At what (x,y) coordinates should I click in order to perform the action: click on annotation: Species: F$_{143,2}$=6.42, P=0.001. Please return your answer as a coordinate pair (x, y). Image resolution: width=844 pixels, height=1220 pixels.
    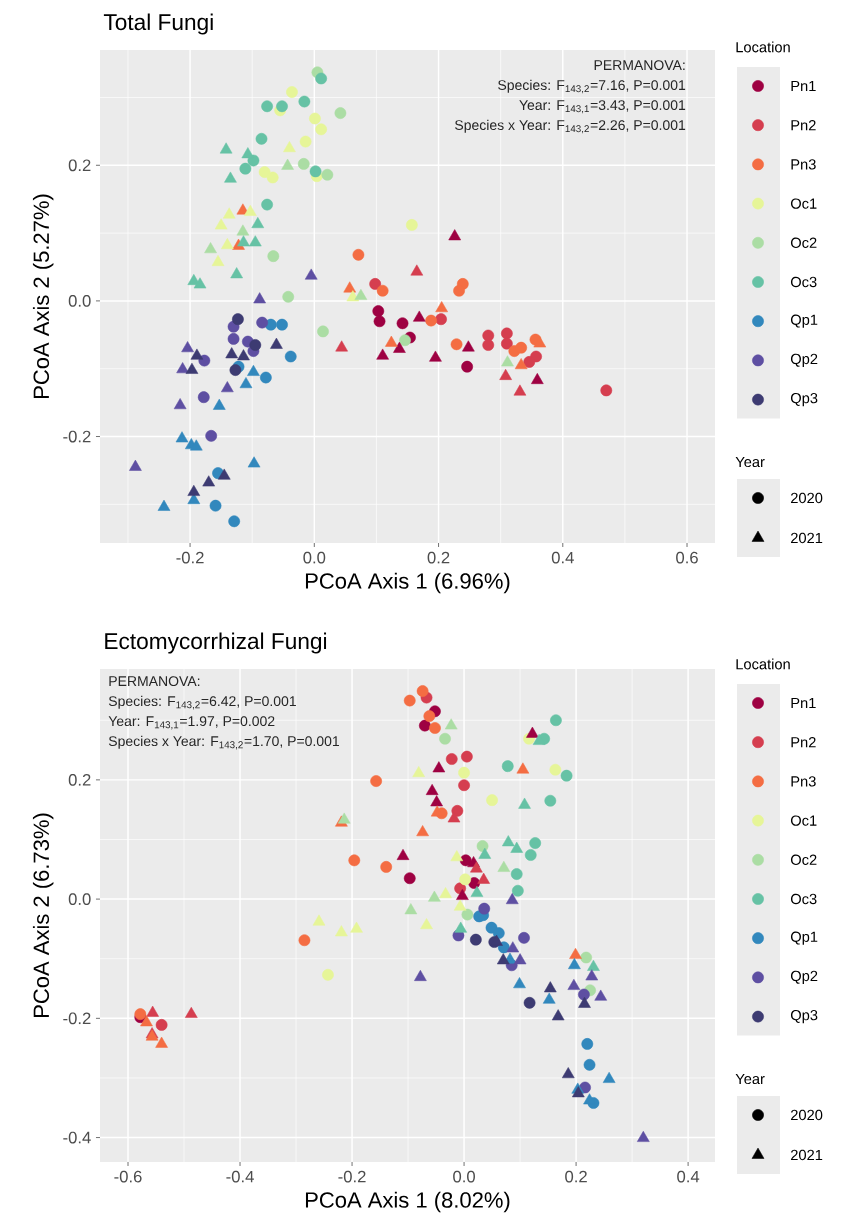
    Looking at the image, I should click on (202, 702).